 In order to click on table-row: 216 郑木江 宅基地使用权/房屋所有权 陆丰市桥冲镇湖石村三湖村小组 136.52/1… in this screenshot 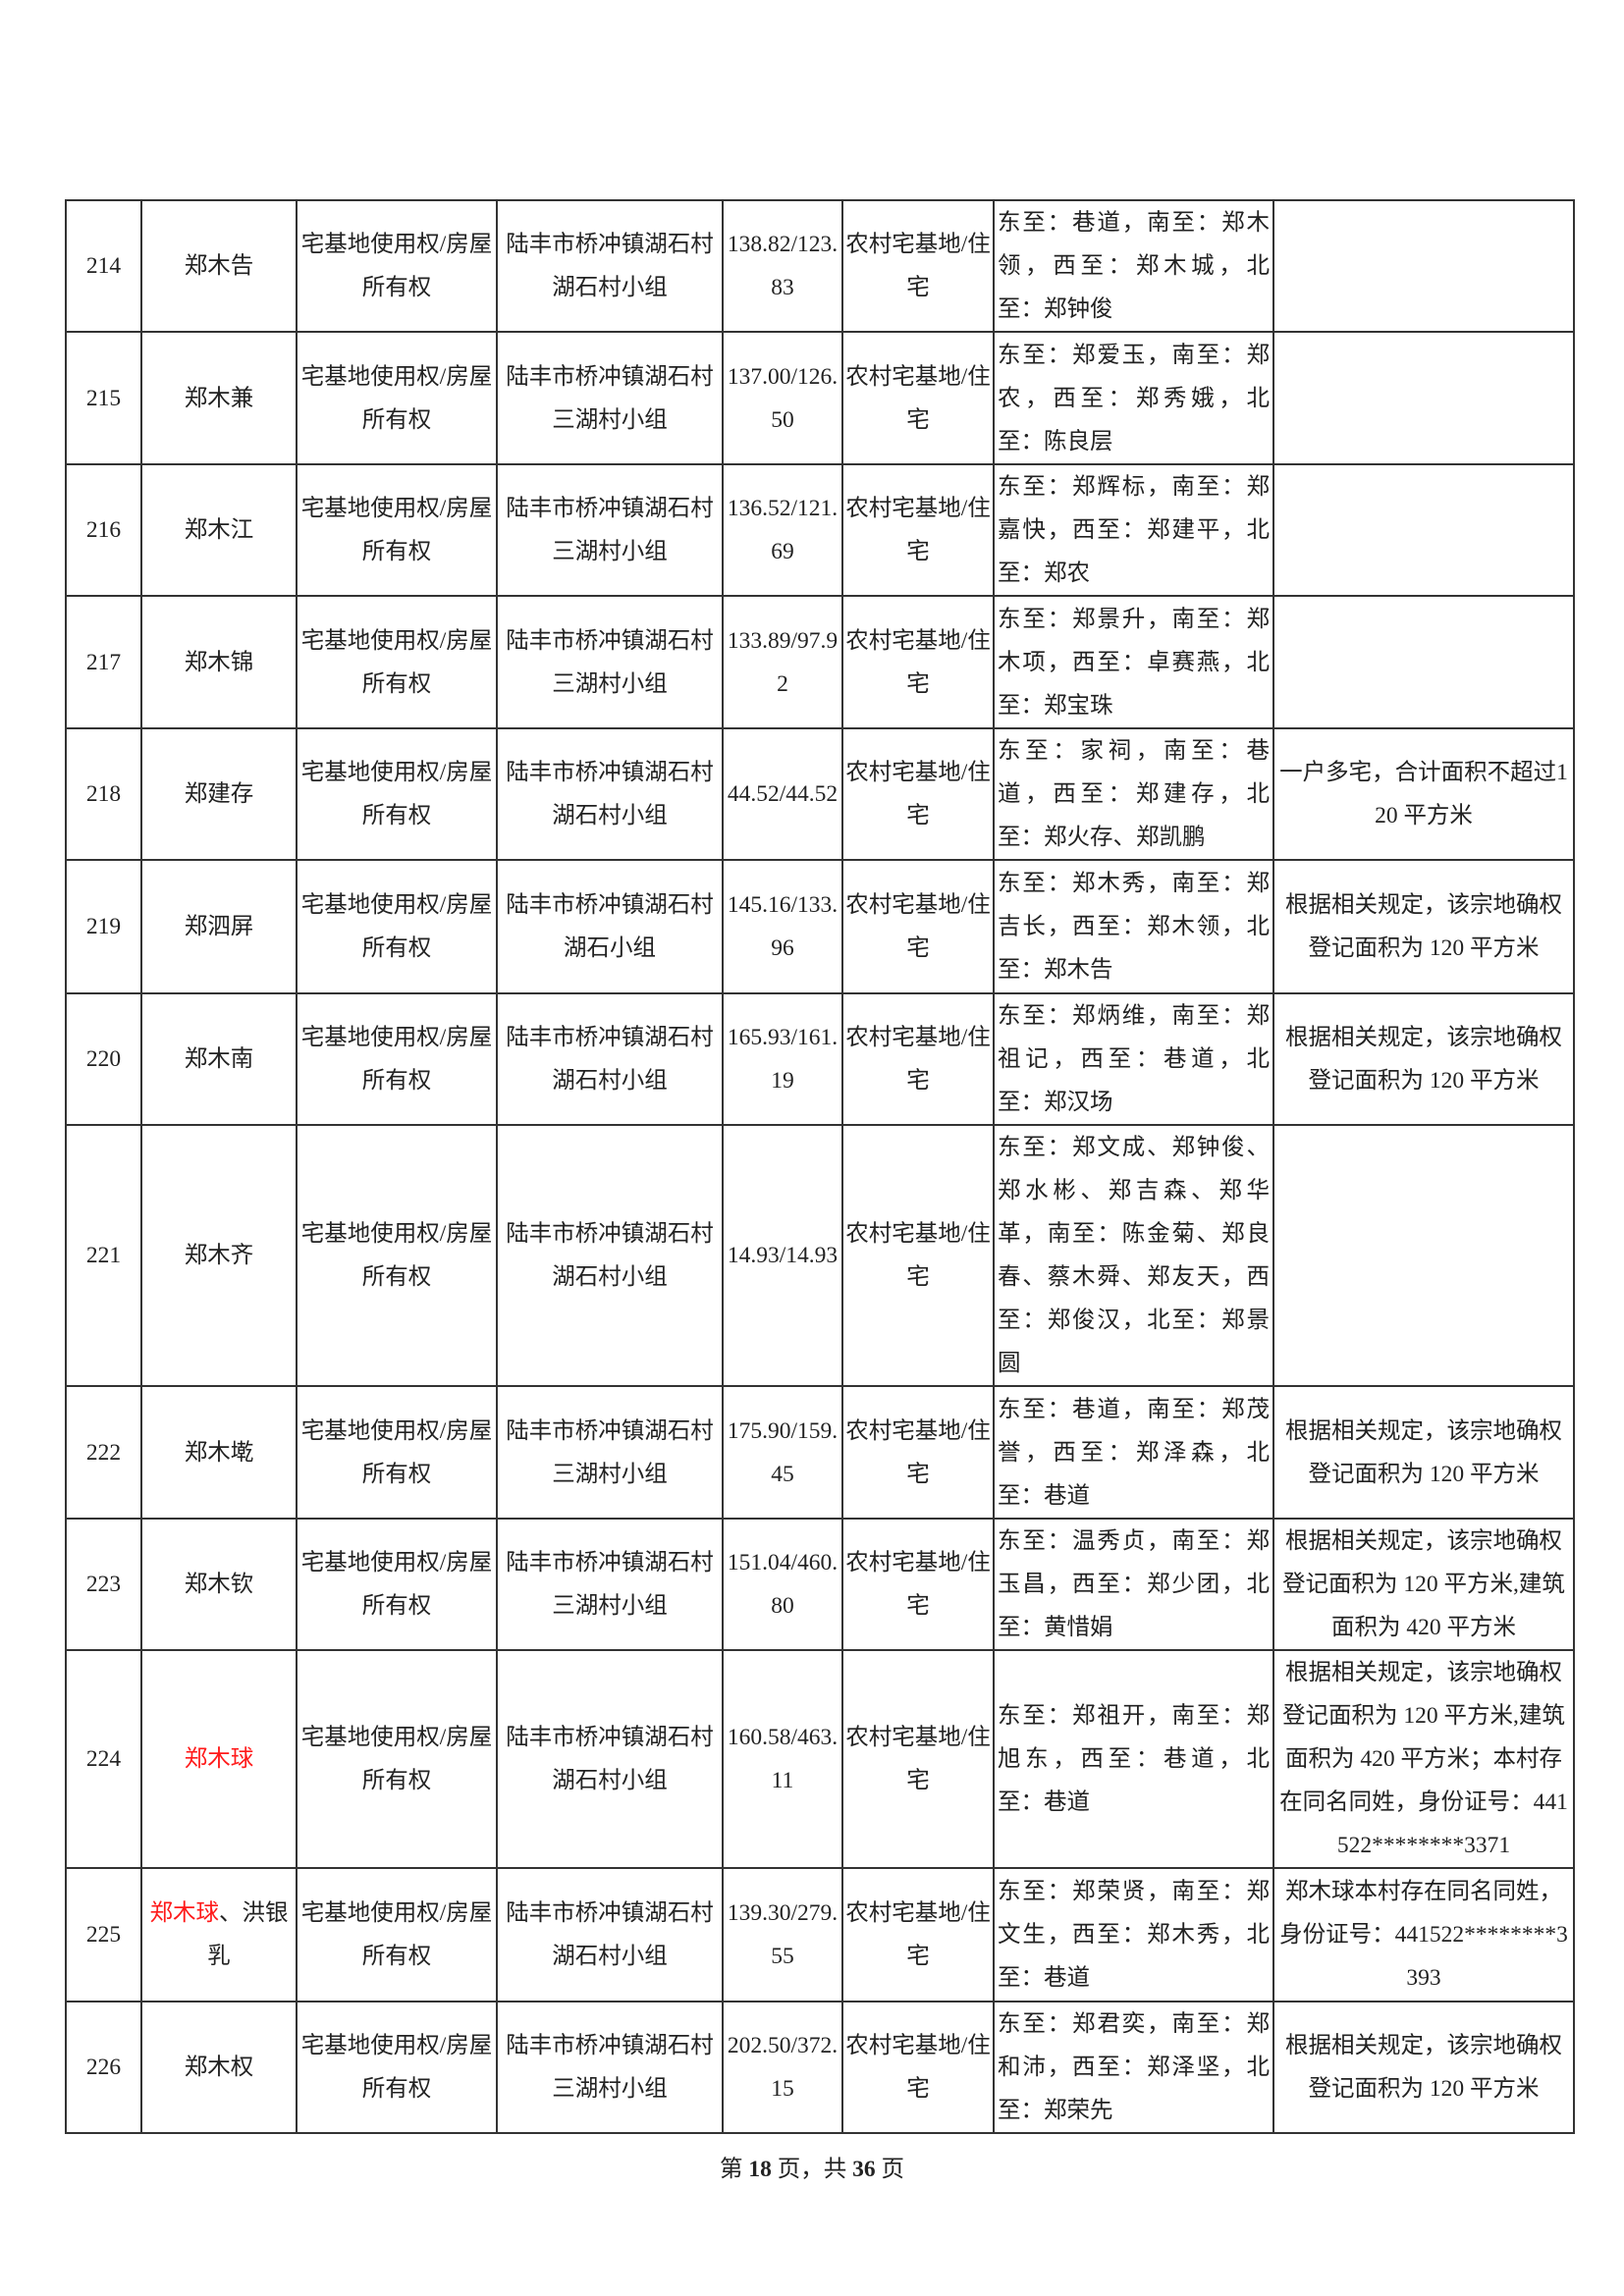, I will do `click(820, 530)`.